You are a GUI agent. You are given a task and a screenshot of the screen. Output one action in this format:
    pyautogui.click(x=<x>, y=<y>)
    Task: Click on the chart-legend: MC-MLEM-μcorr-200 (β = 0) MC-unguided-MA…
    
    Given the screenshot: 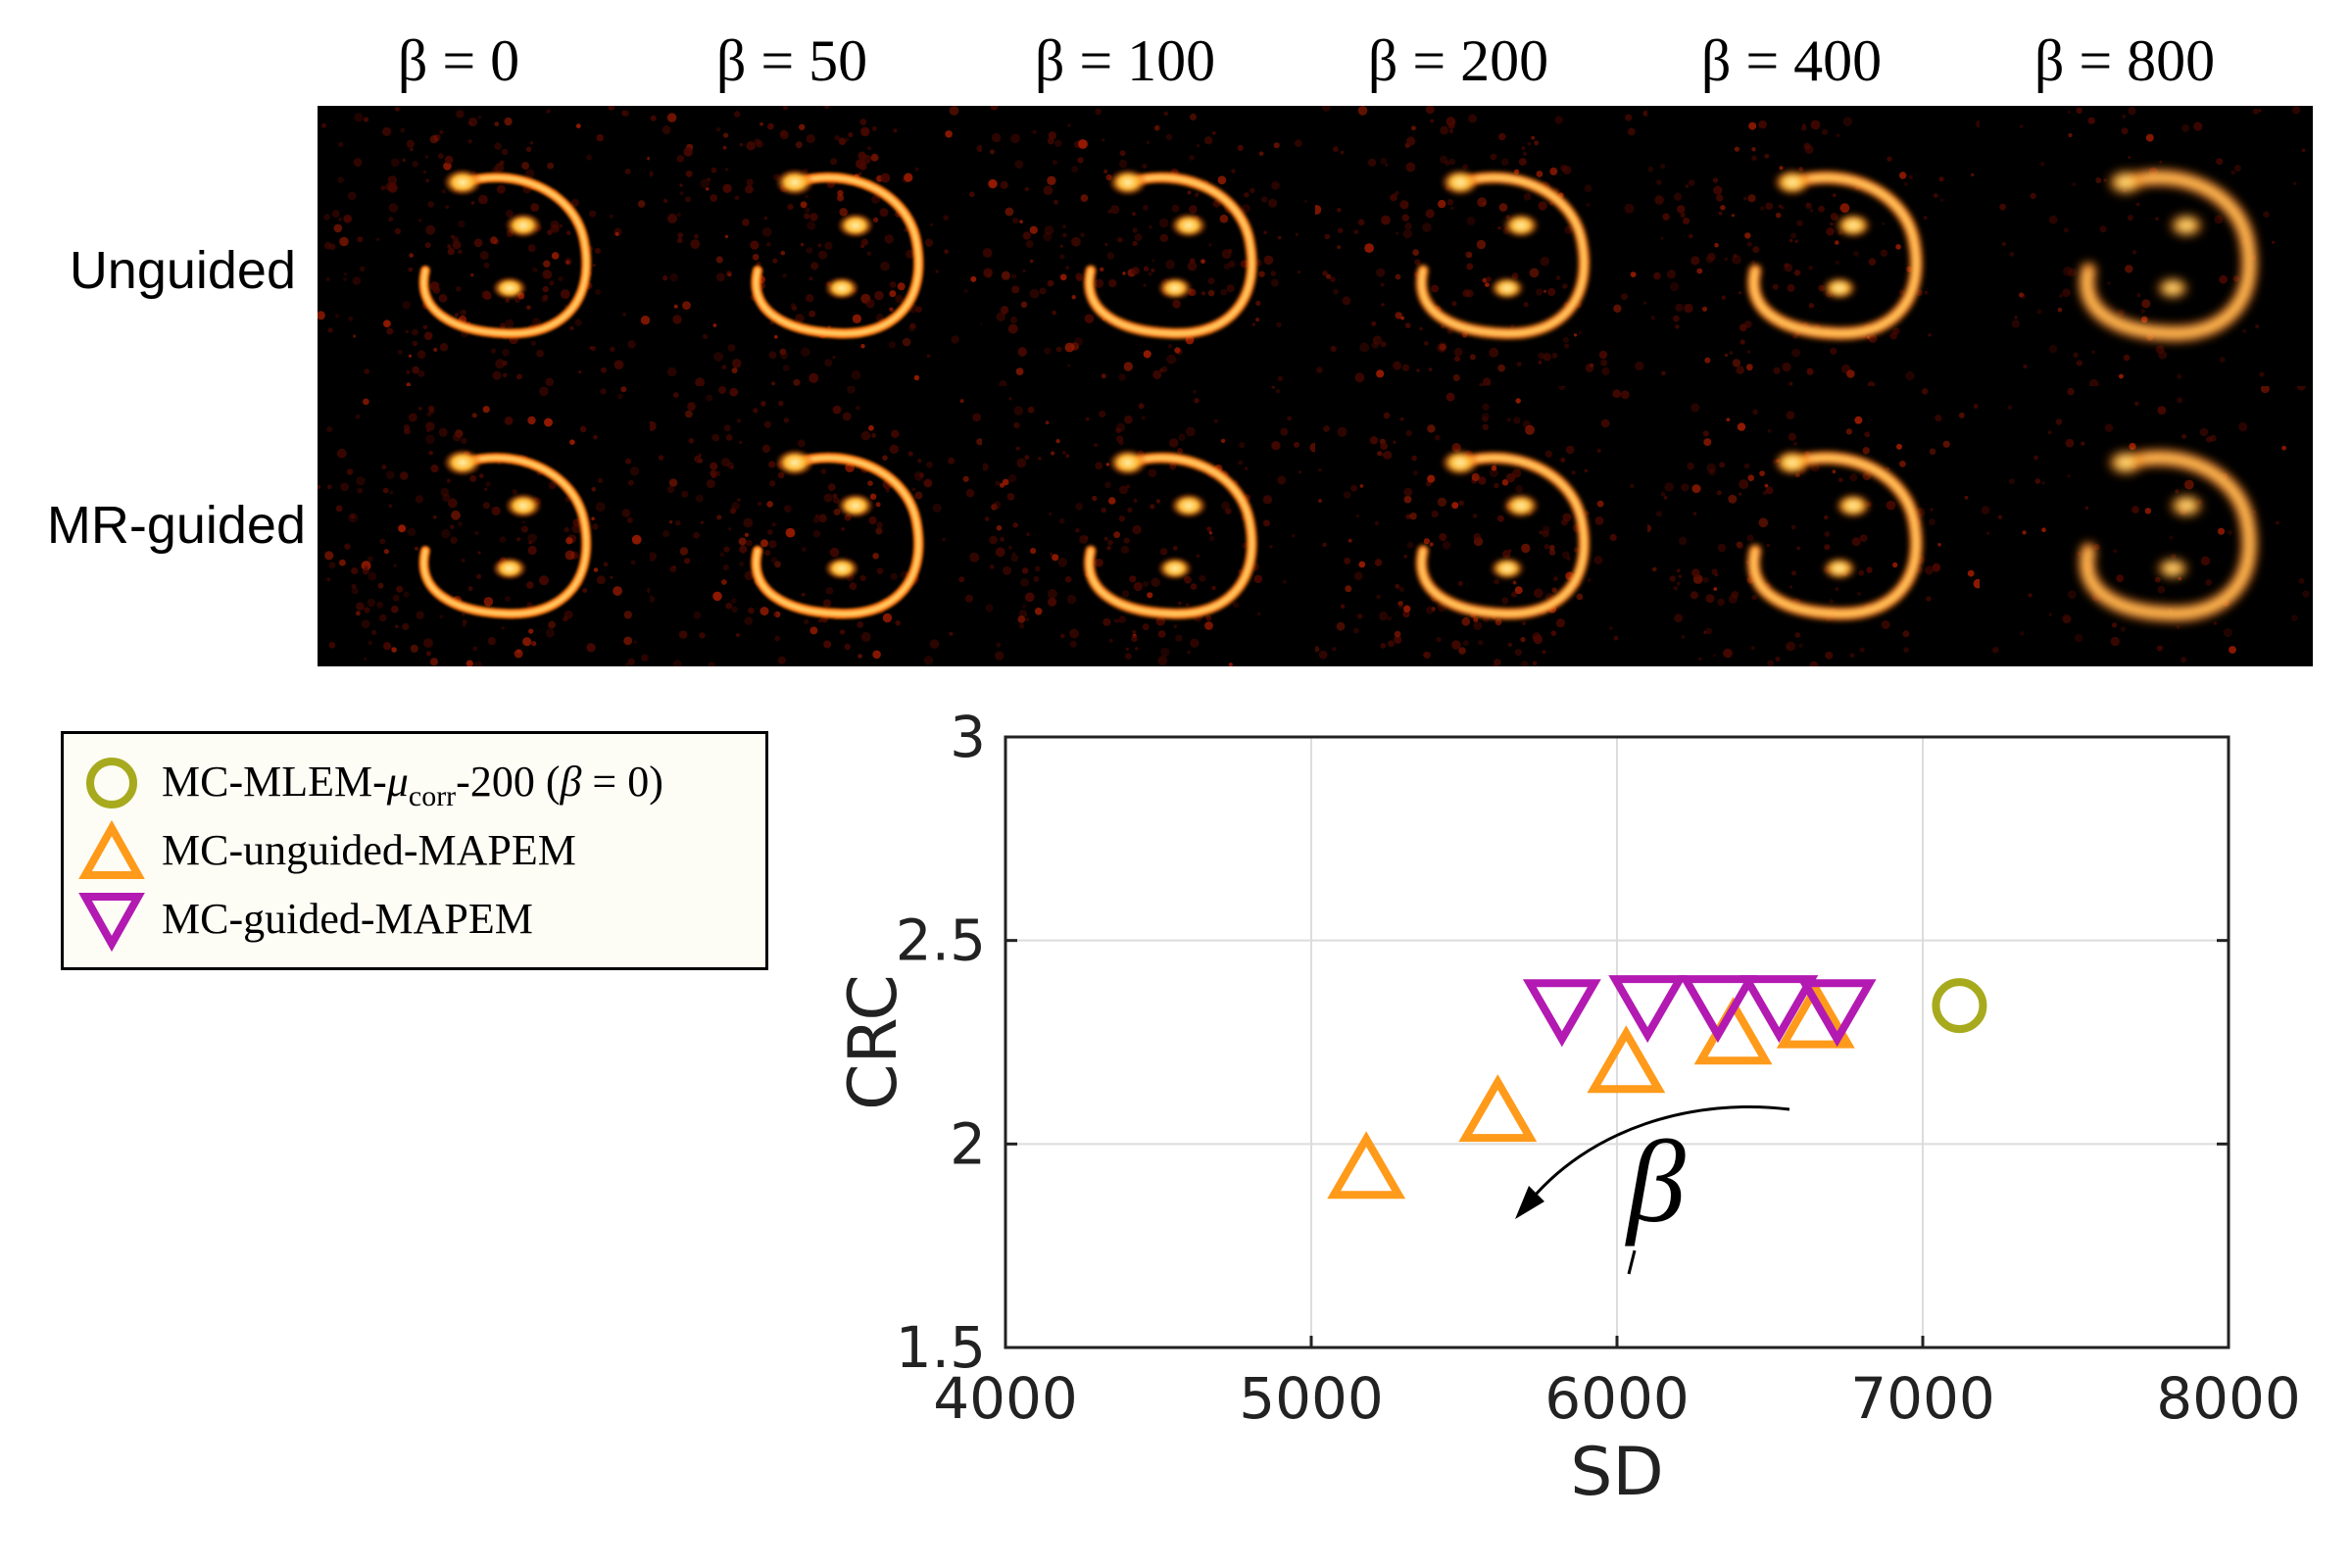 What is the action you would take?
    pyautogui.click(x=414, y=850)
    